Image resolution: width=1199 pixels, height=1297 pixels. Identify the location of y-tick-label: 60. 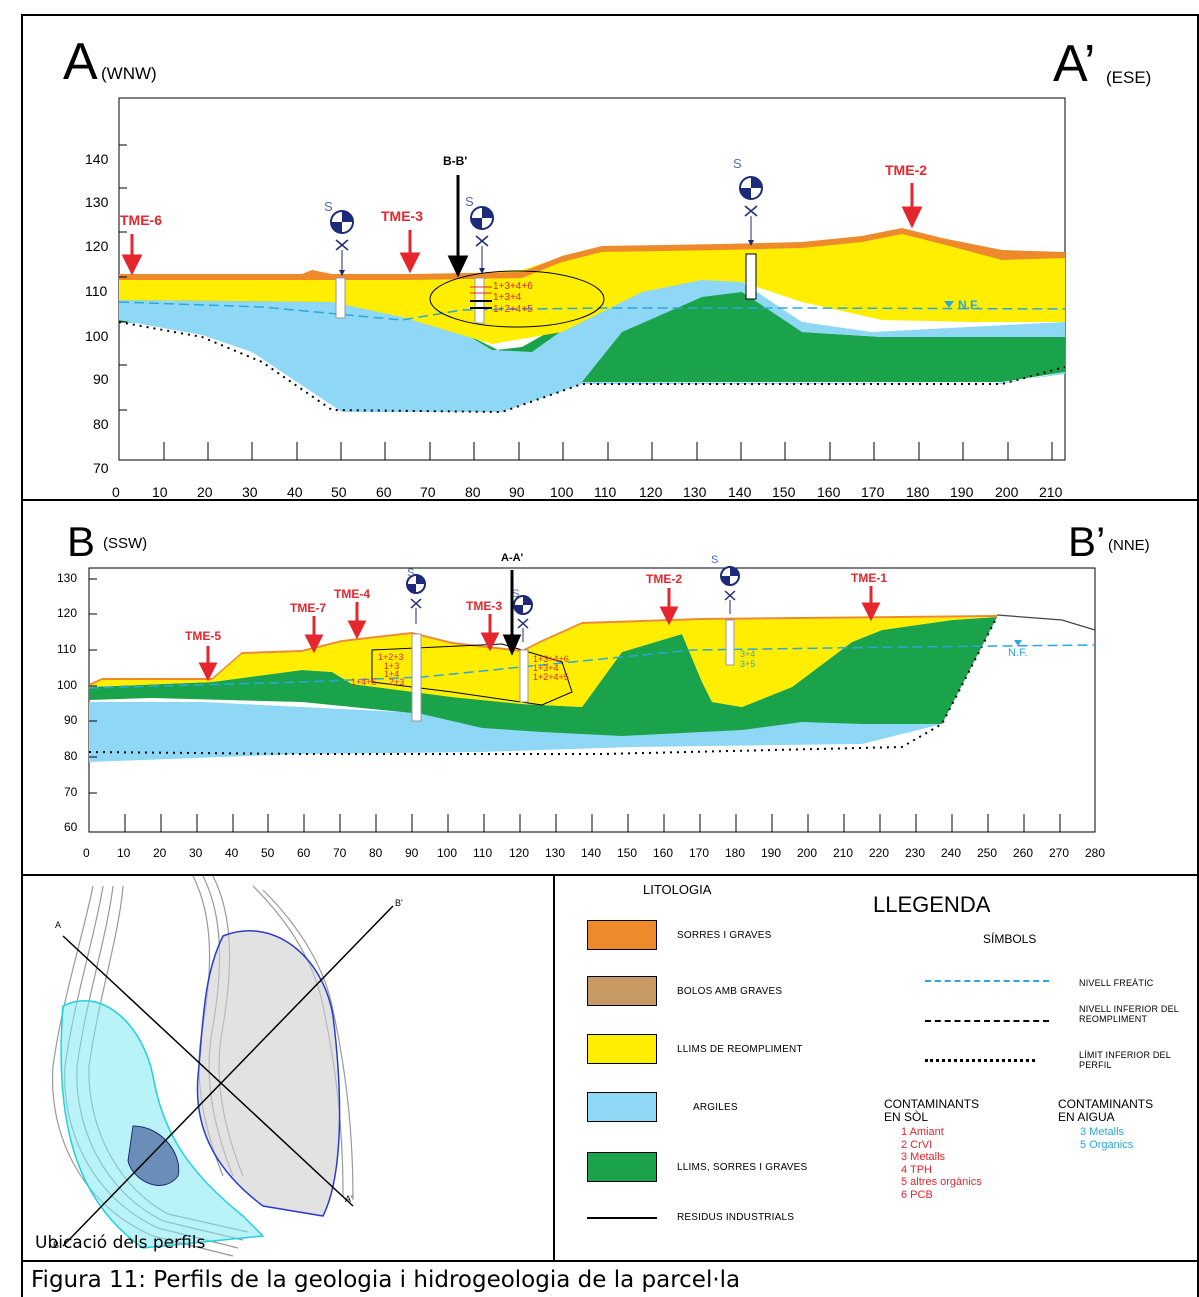
(71, 827).